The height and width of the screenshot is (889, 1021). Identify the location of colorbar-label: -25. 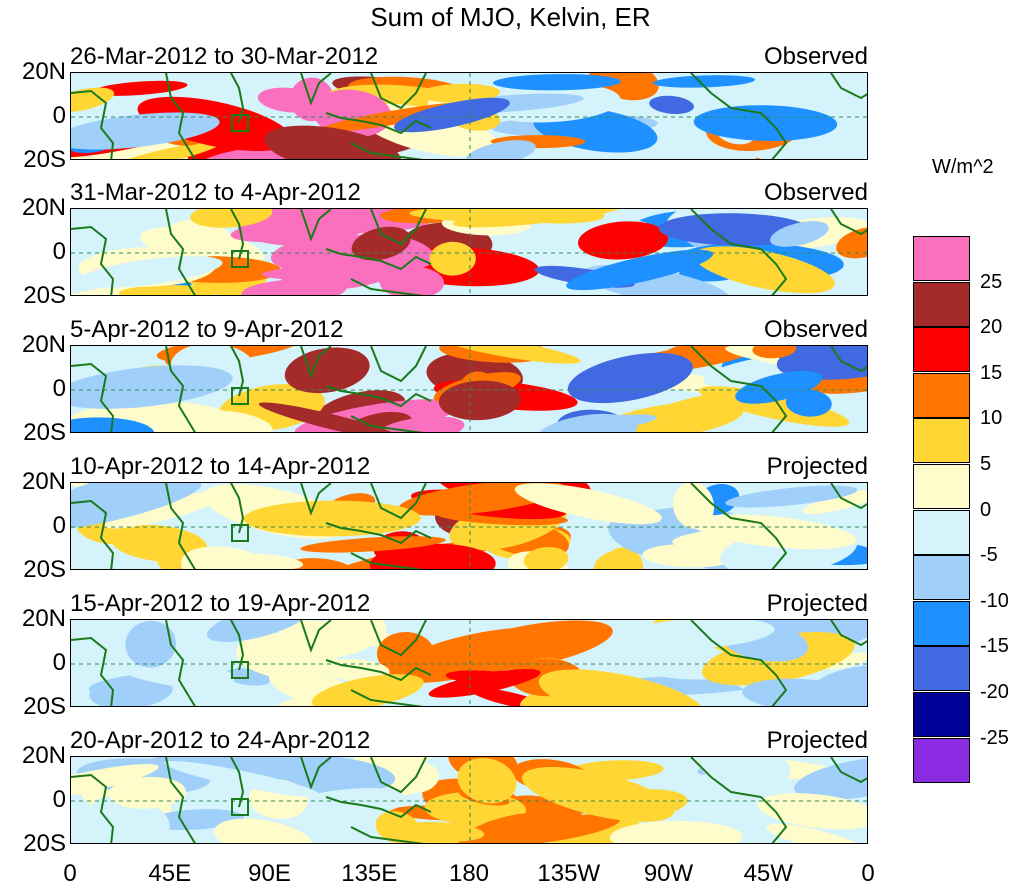
(994, 737).